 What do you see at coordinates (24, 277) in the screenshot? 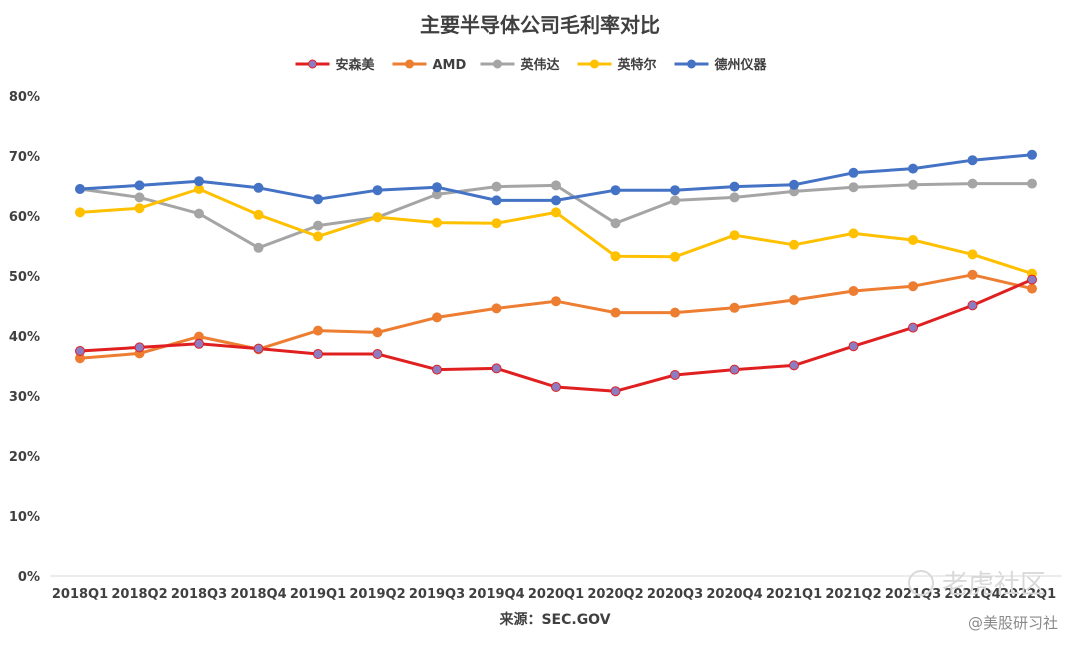
I see `y-tick-label: 50%` at bounding box center [24, 277].